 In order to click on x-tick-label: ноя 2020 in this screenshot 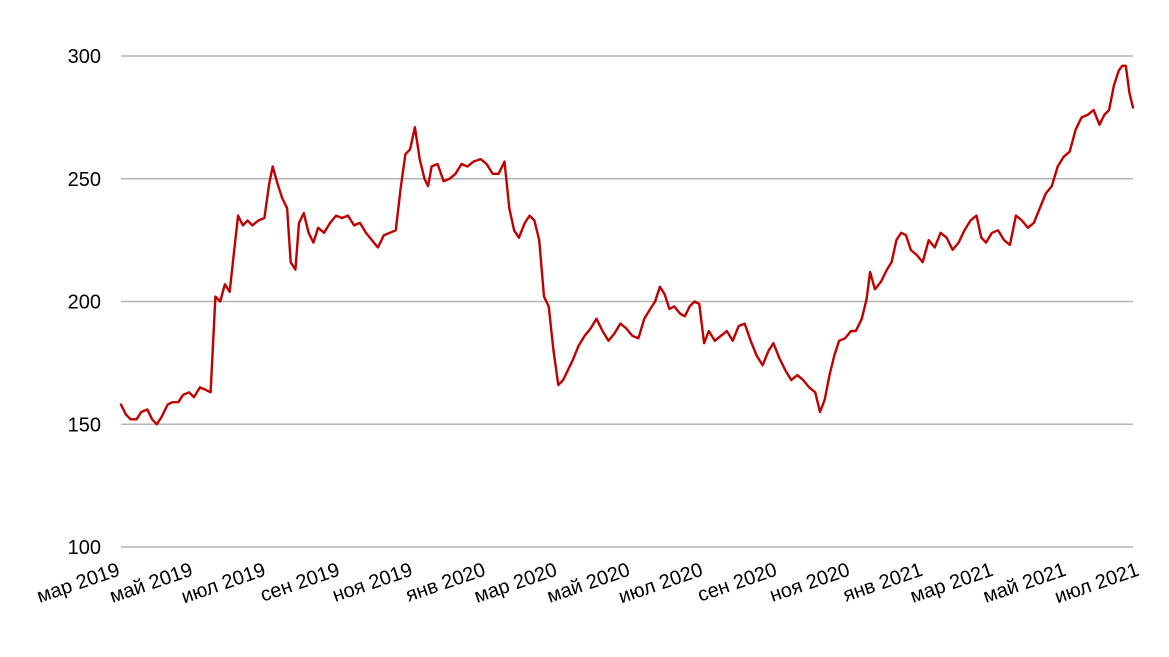, I will do `click(810, 583)`.